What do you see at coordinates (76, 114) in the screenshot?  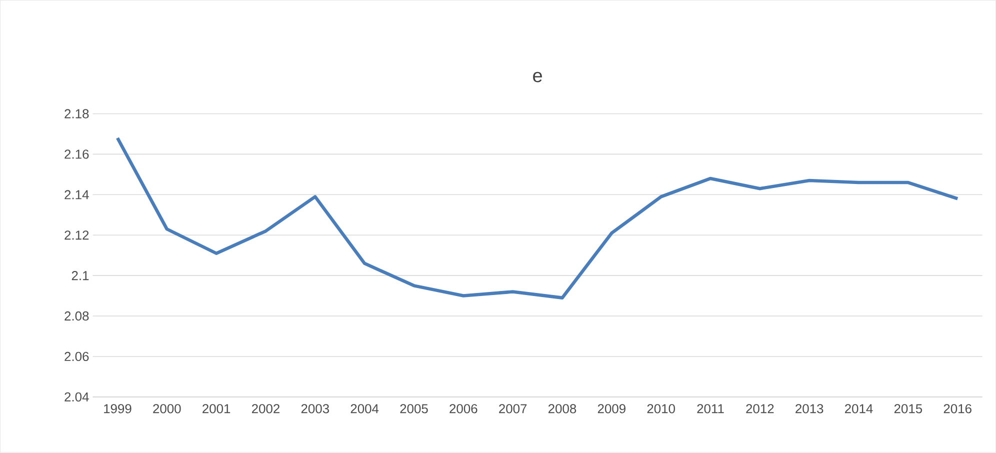 I see `y-tick-label: 2.18` at bounding box center [76, 114].